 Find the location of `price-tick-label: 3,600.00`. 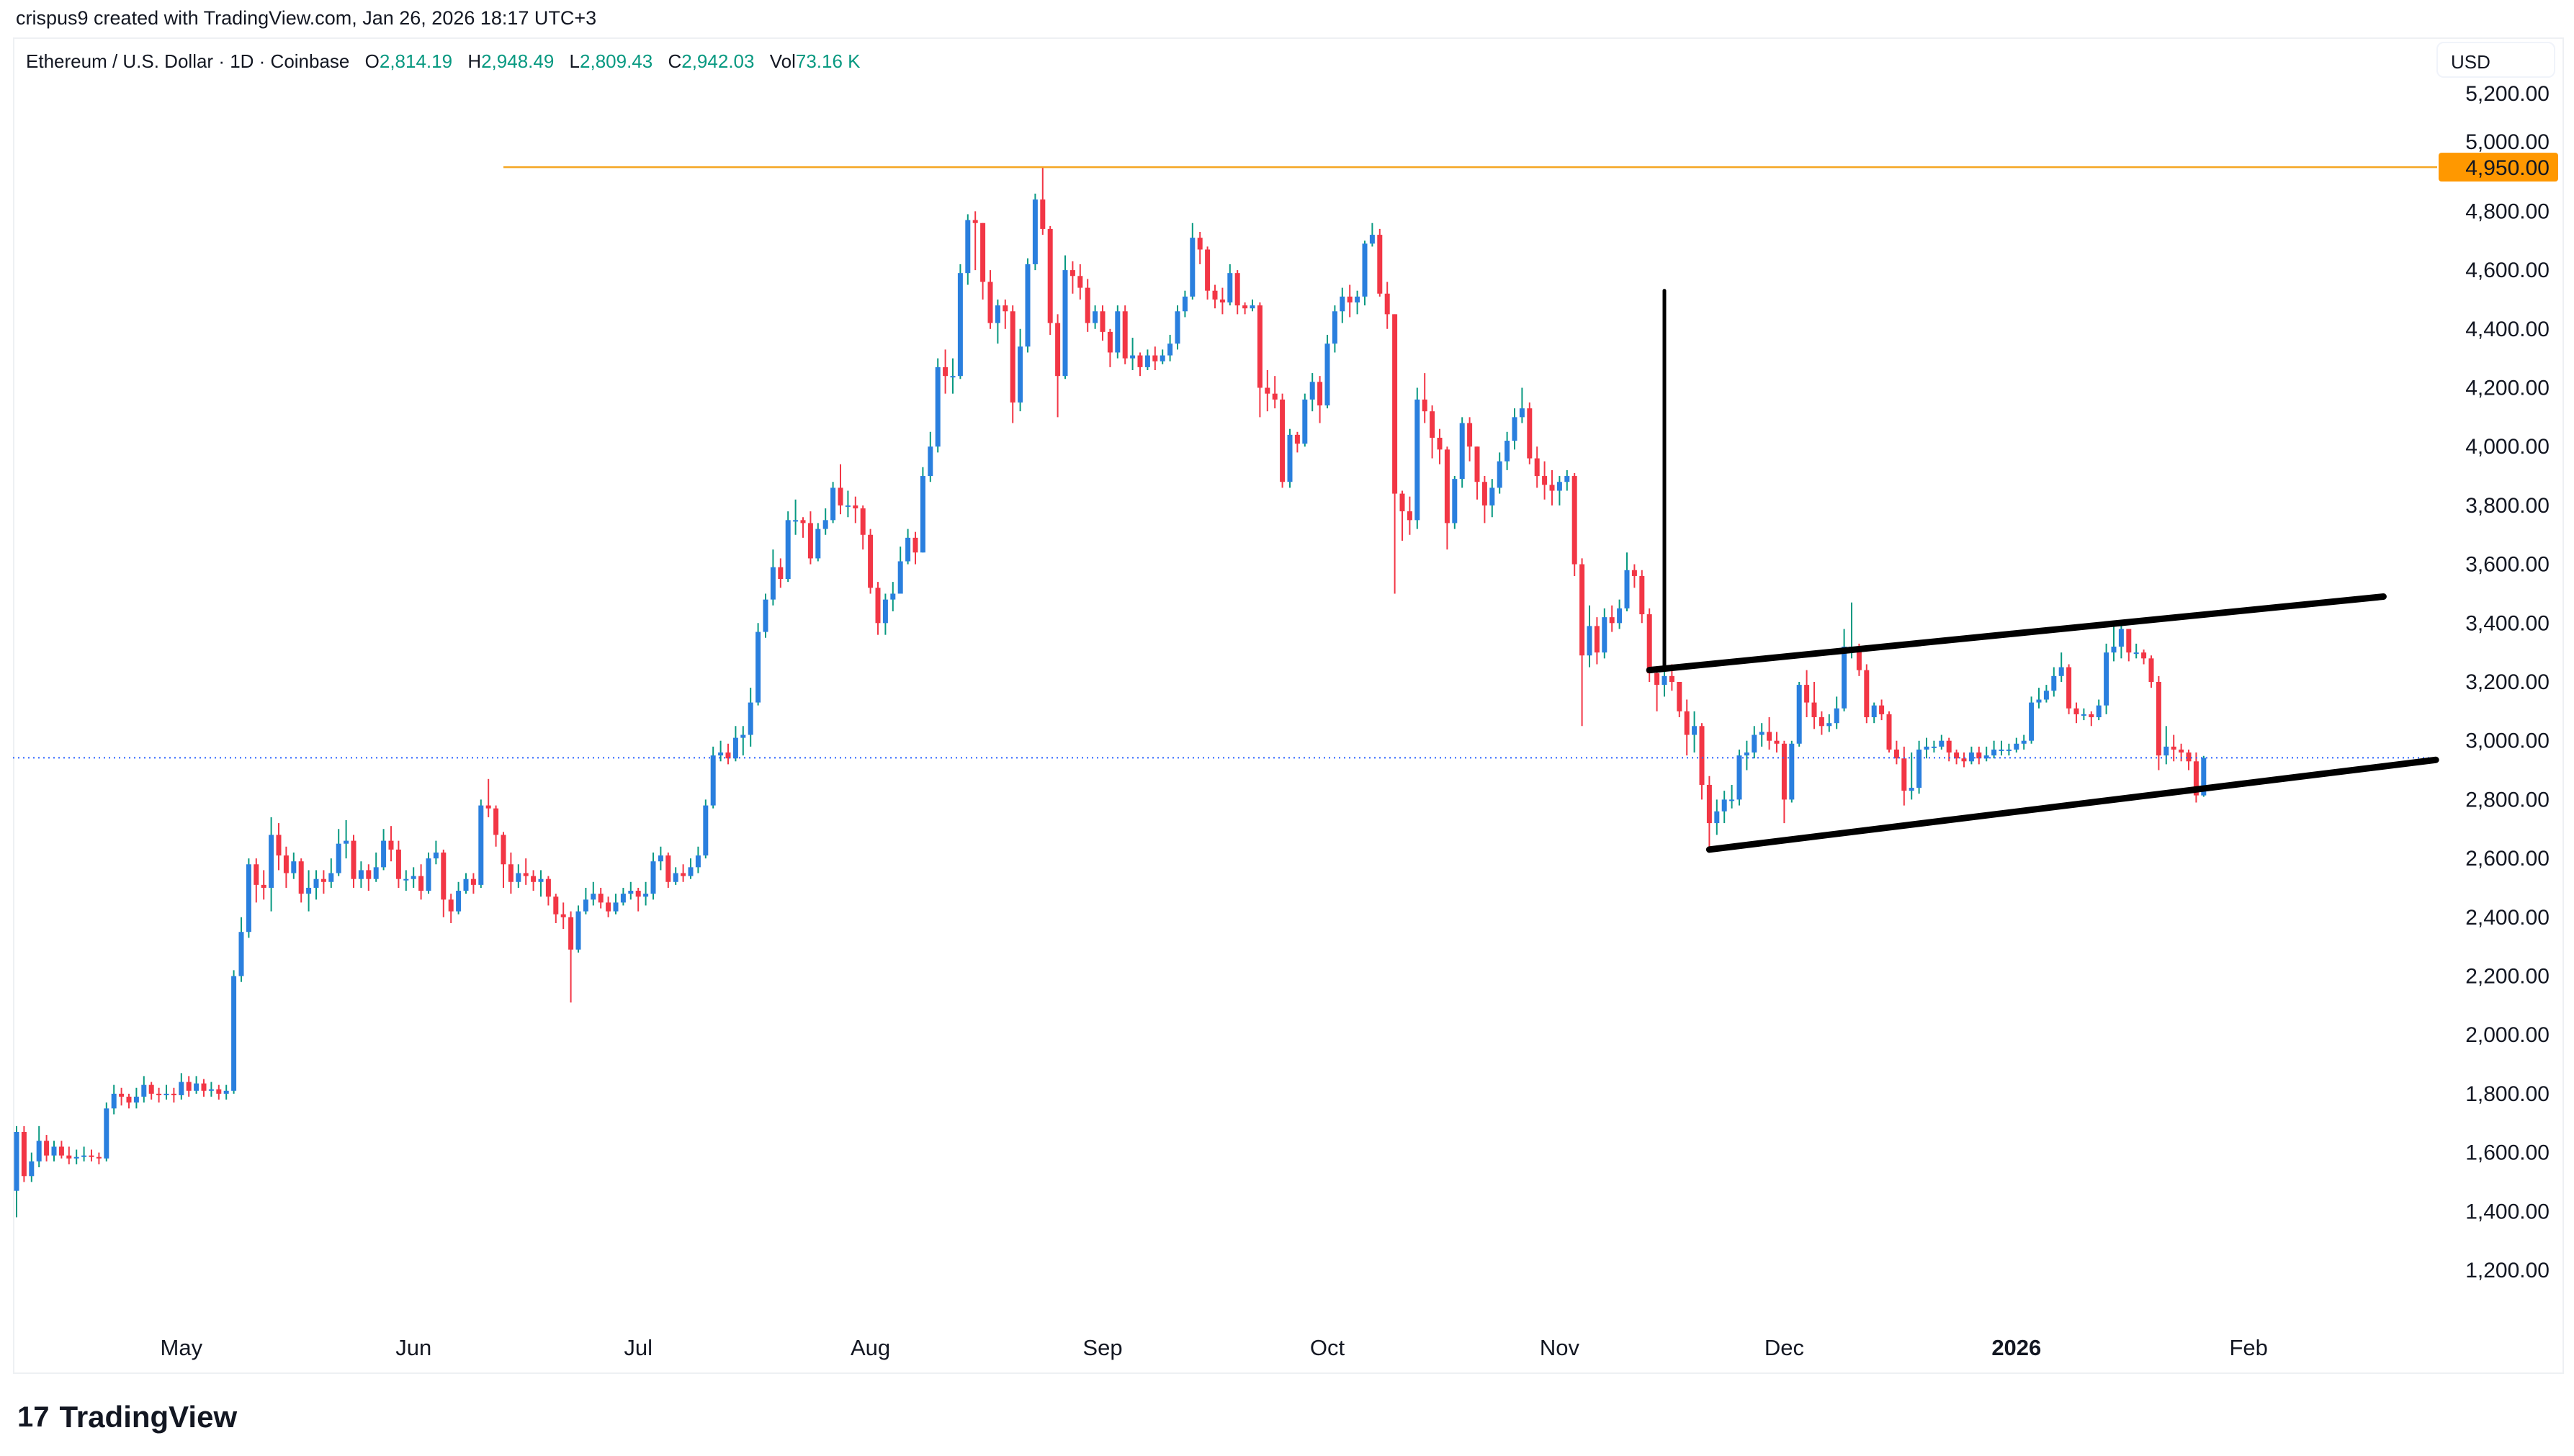

price-tick-label: 3,600.00 is located at coordinates (2507, 565).